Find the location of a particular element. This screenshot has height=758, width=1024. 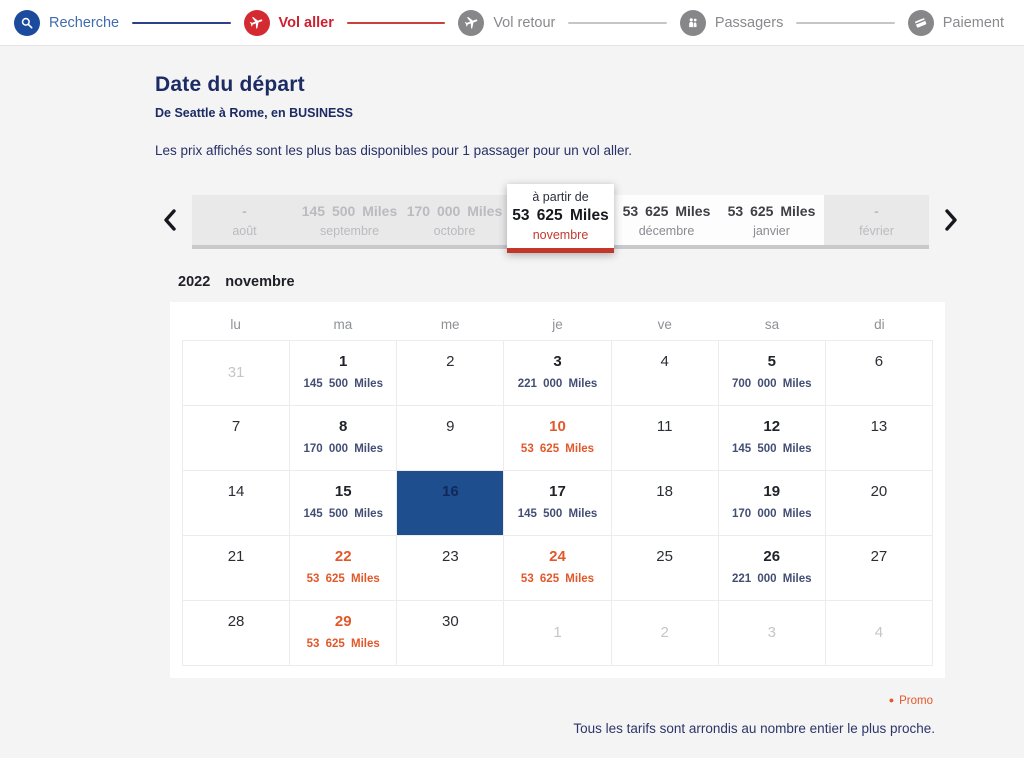

step-passagers: Passagers is located at coordinates (731, 22).